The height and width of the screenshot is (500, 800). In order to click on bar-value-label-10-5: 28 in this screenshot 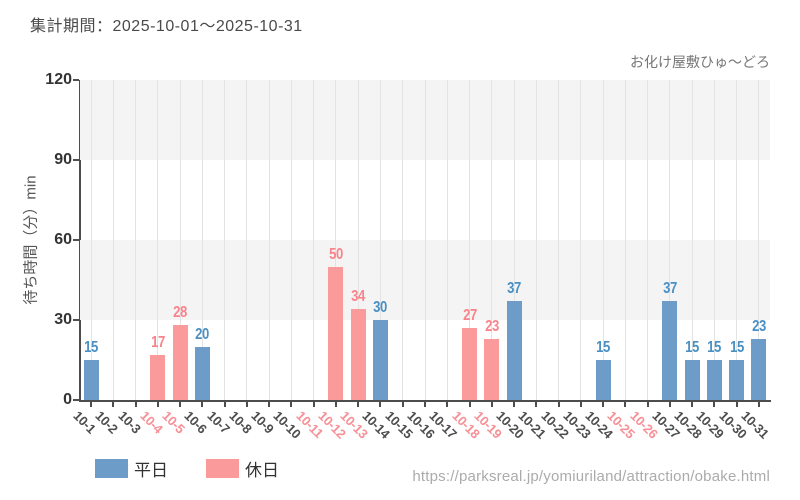, I will do `click(180, 313)`.